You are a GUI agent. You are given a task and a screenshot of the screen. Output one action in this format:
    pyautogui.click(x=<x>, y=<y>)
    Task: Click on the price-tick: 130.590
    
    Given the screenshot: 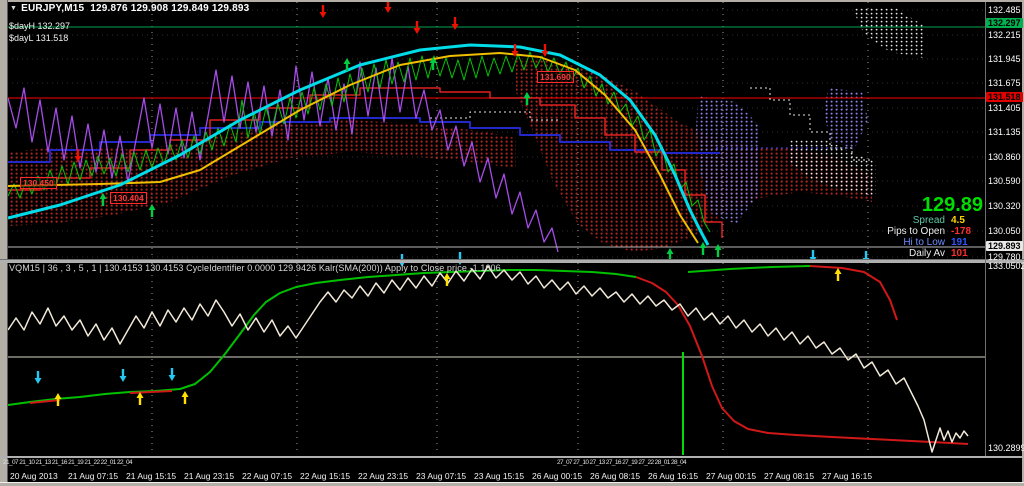 What is the action you would take?
    pyautogui.click(x=1004, y=181)
    